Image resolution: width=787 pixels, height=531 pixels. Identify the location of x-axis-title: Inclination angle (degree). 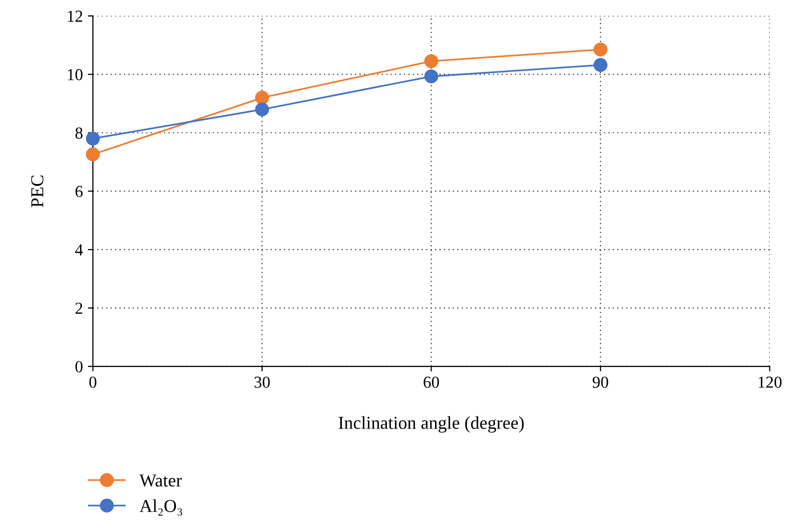
(431, 424).